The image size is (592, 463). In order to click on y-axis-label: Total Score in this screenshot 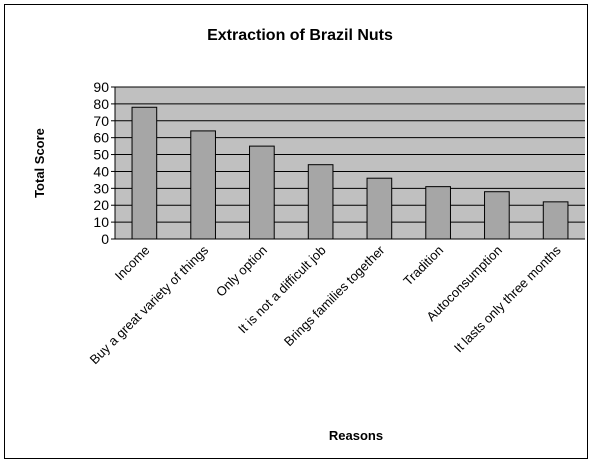, I will do `click(39, 163)`.